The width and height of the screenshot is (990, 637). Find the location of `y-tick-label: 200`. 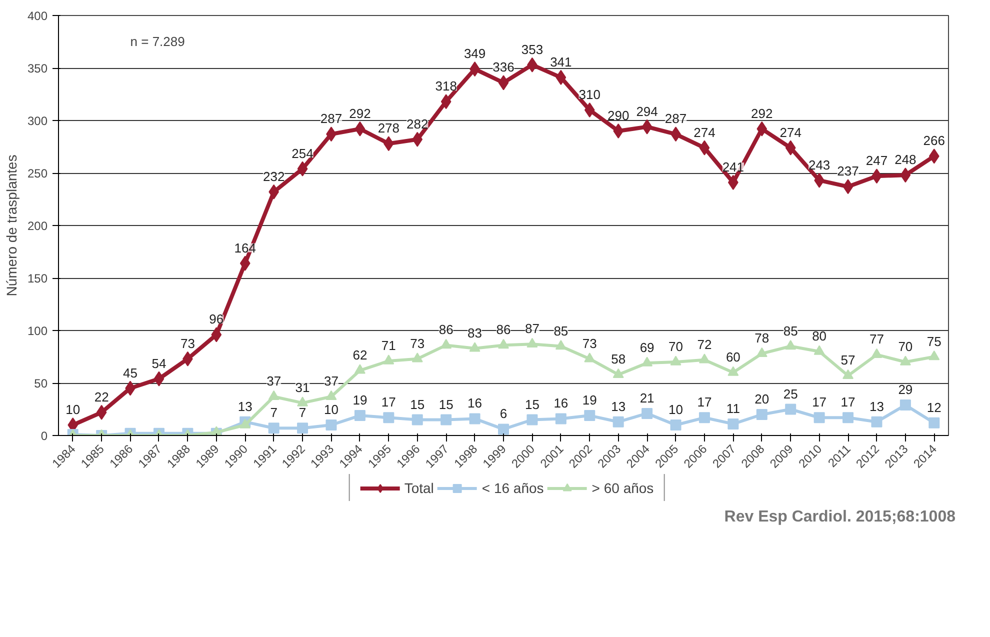

y-tick-label: 200 is located at coordinates (37, 226).